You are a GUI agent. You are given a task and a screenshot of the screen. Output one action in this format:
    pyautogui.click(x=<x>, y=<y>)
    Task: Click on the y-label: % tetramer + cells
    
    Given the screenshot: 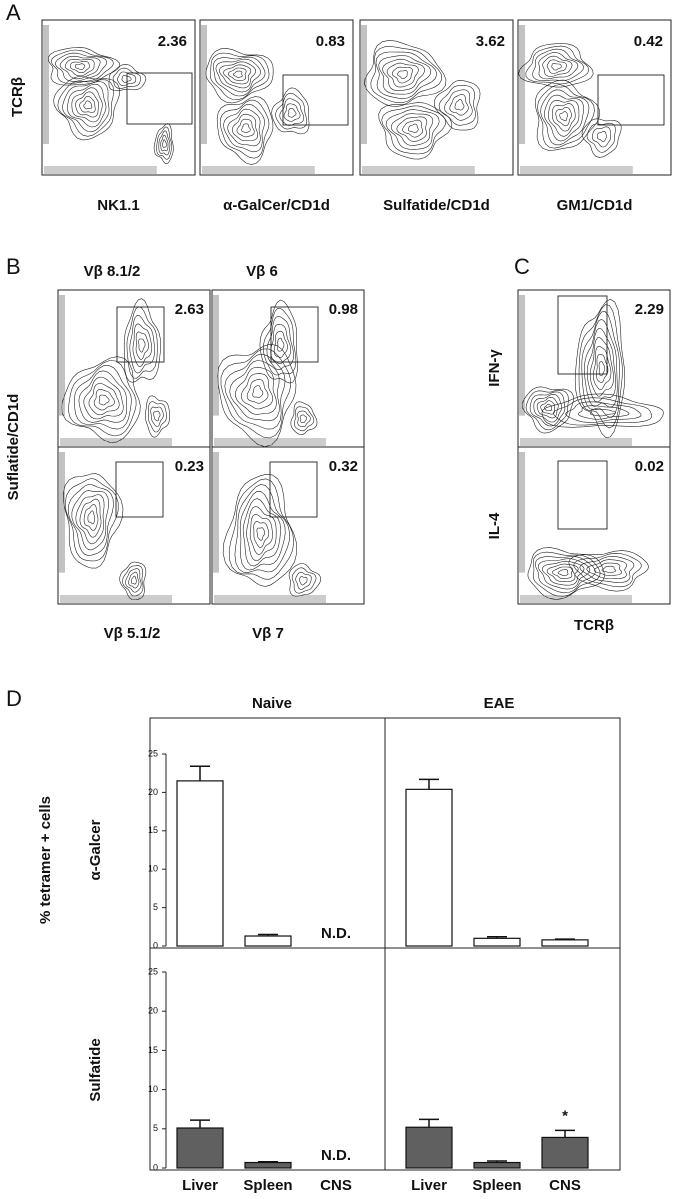 What is the action you would take?
    pyautogui.click(x=45, y=860)
    